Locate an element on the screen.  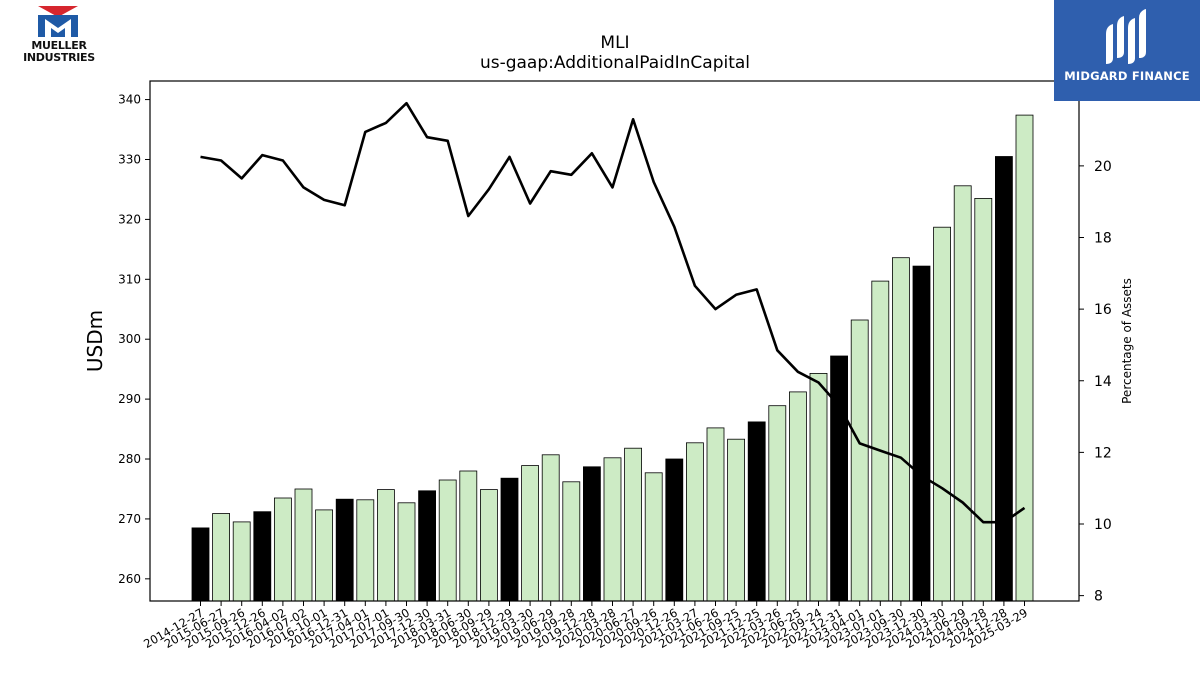
midgard-logo-icon is located at coordinates (1126, 36).